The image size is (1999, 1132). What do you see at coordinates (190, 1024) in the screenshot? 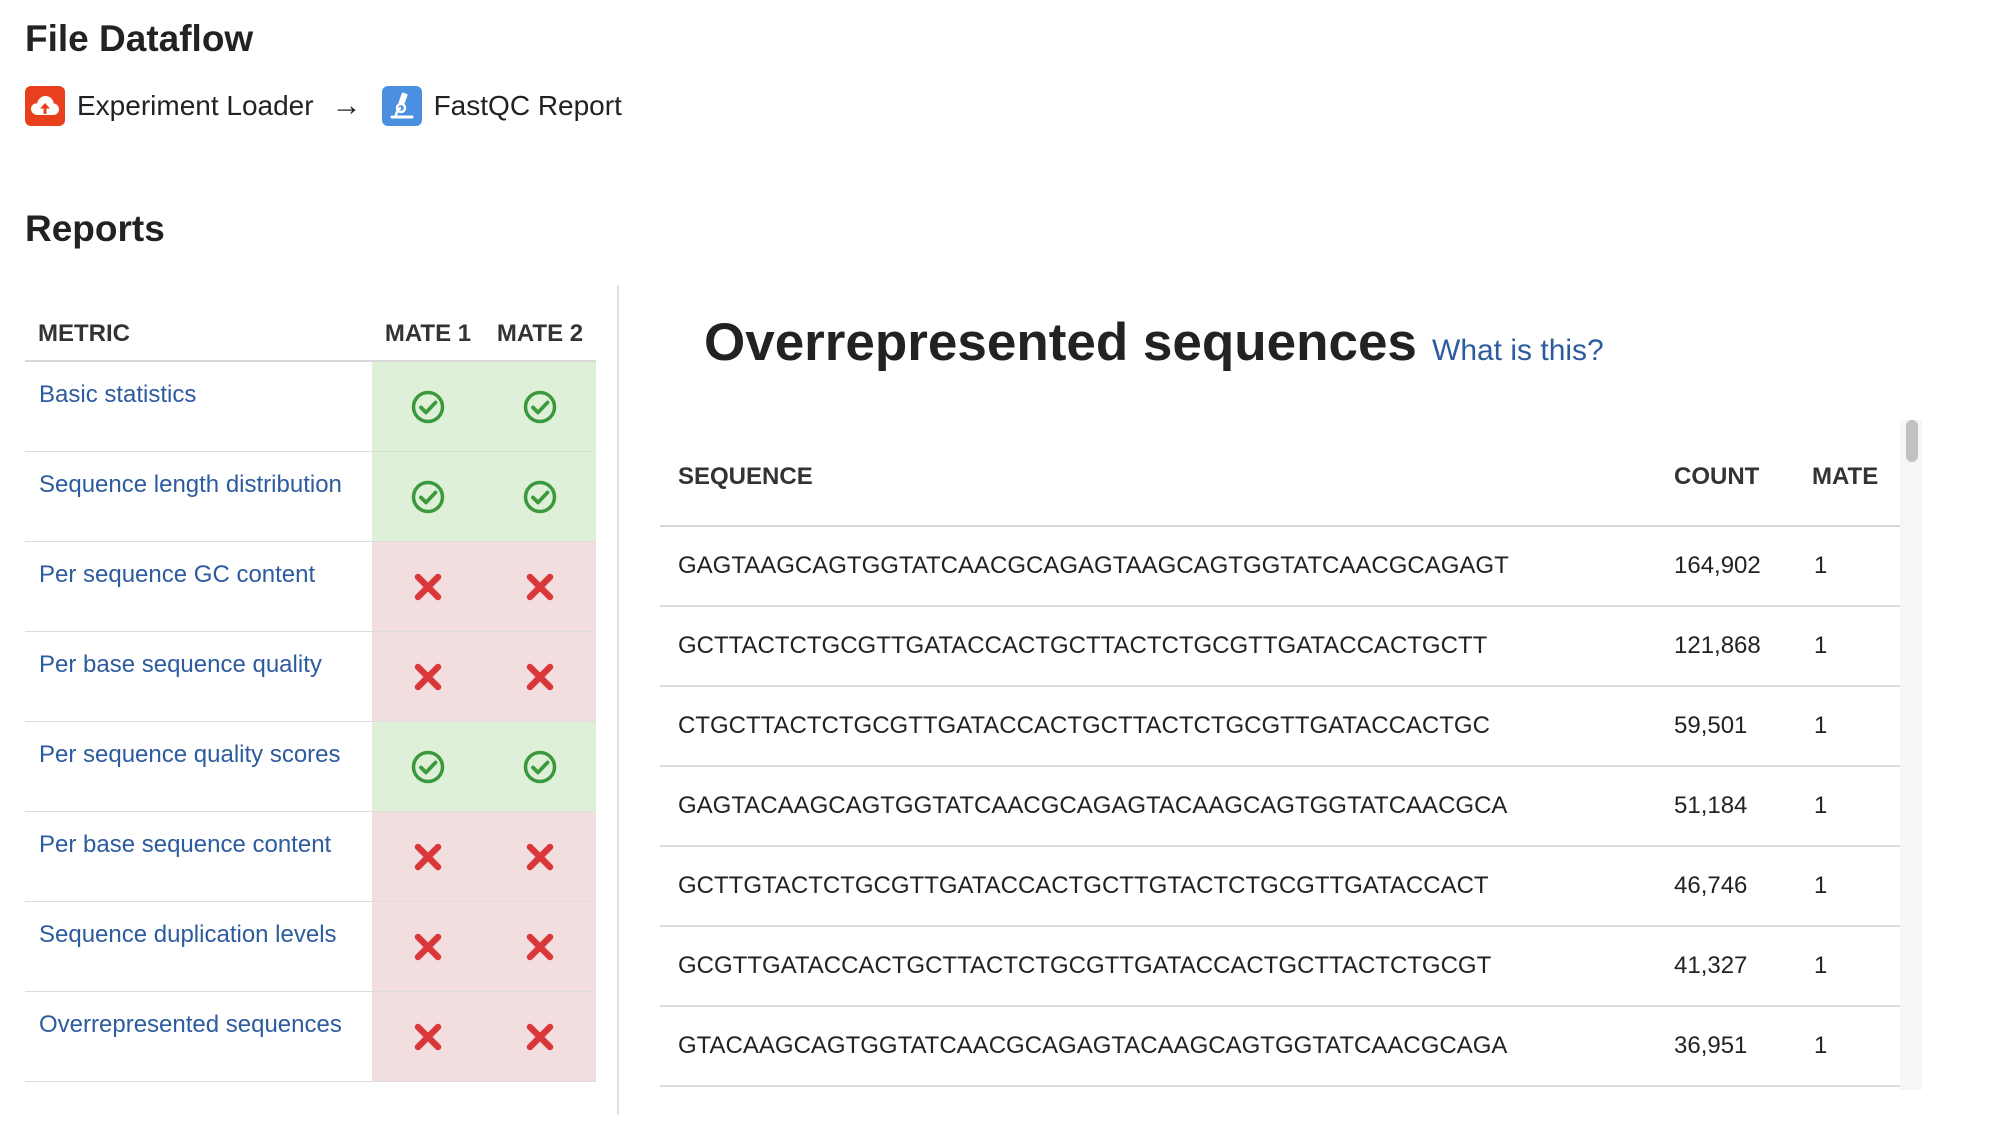
I see `metric-link: Overrepresented sequences` at bounding box center [190, 1024].